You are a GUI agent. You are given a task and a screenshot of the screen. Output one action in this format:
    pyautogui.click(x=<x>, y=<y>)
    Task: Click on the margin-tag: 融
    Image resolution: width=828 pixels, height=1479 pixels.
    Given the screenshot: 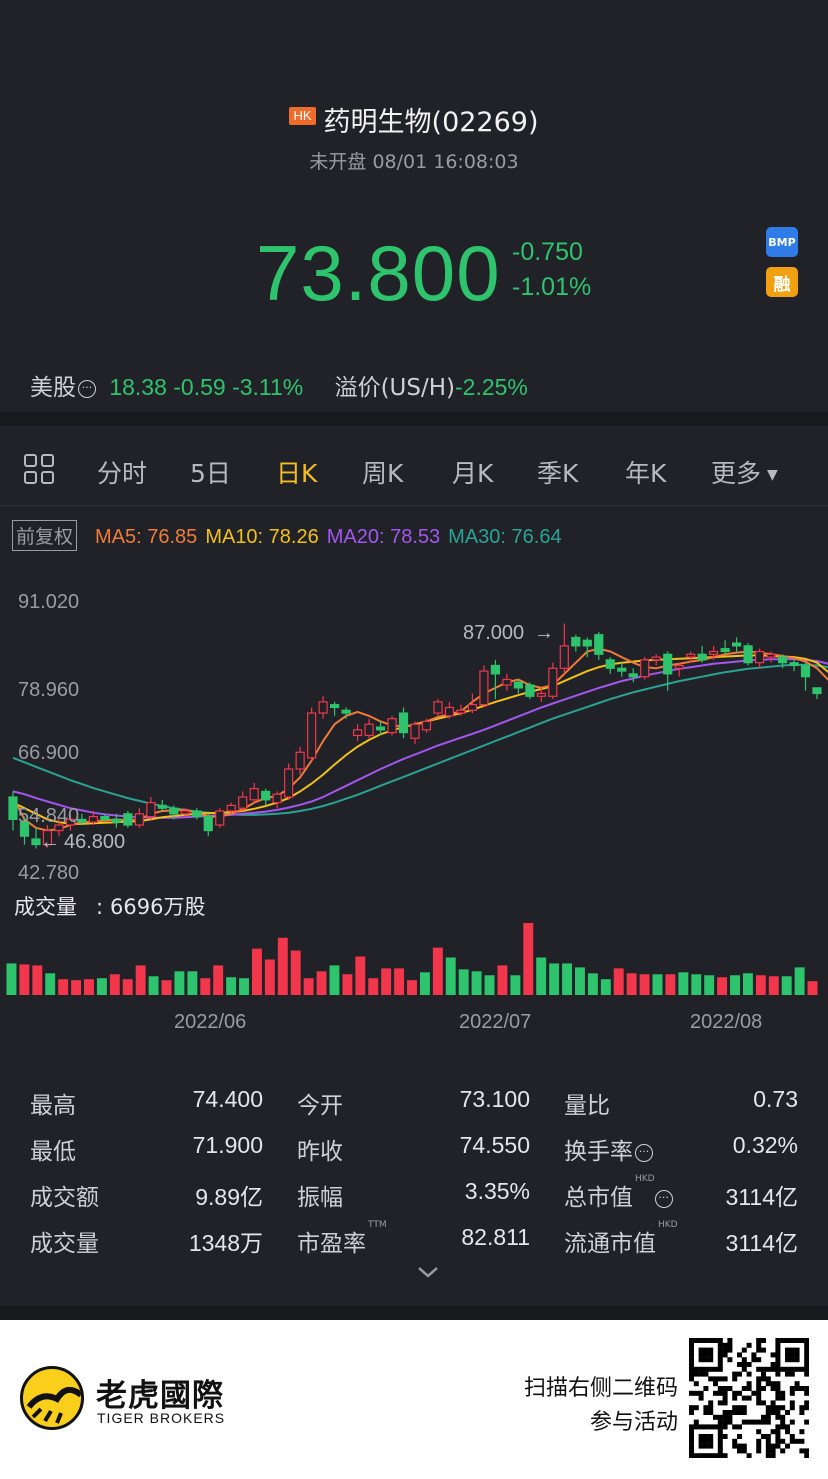 What is the action you would take?
    pyautogui.click(x=782, y=282)
    